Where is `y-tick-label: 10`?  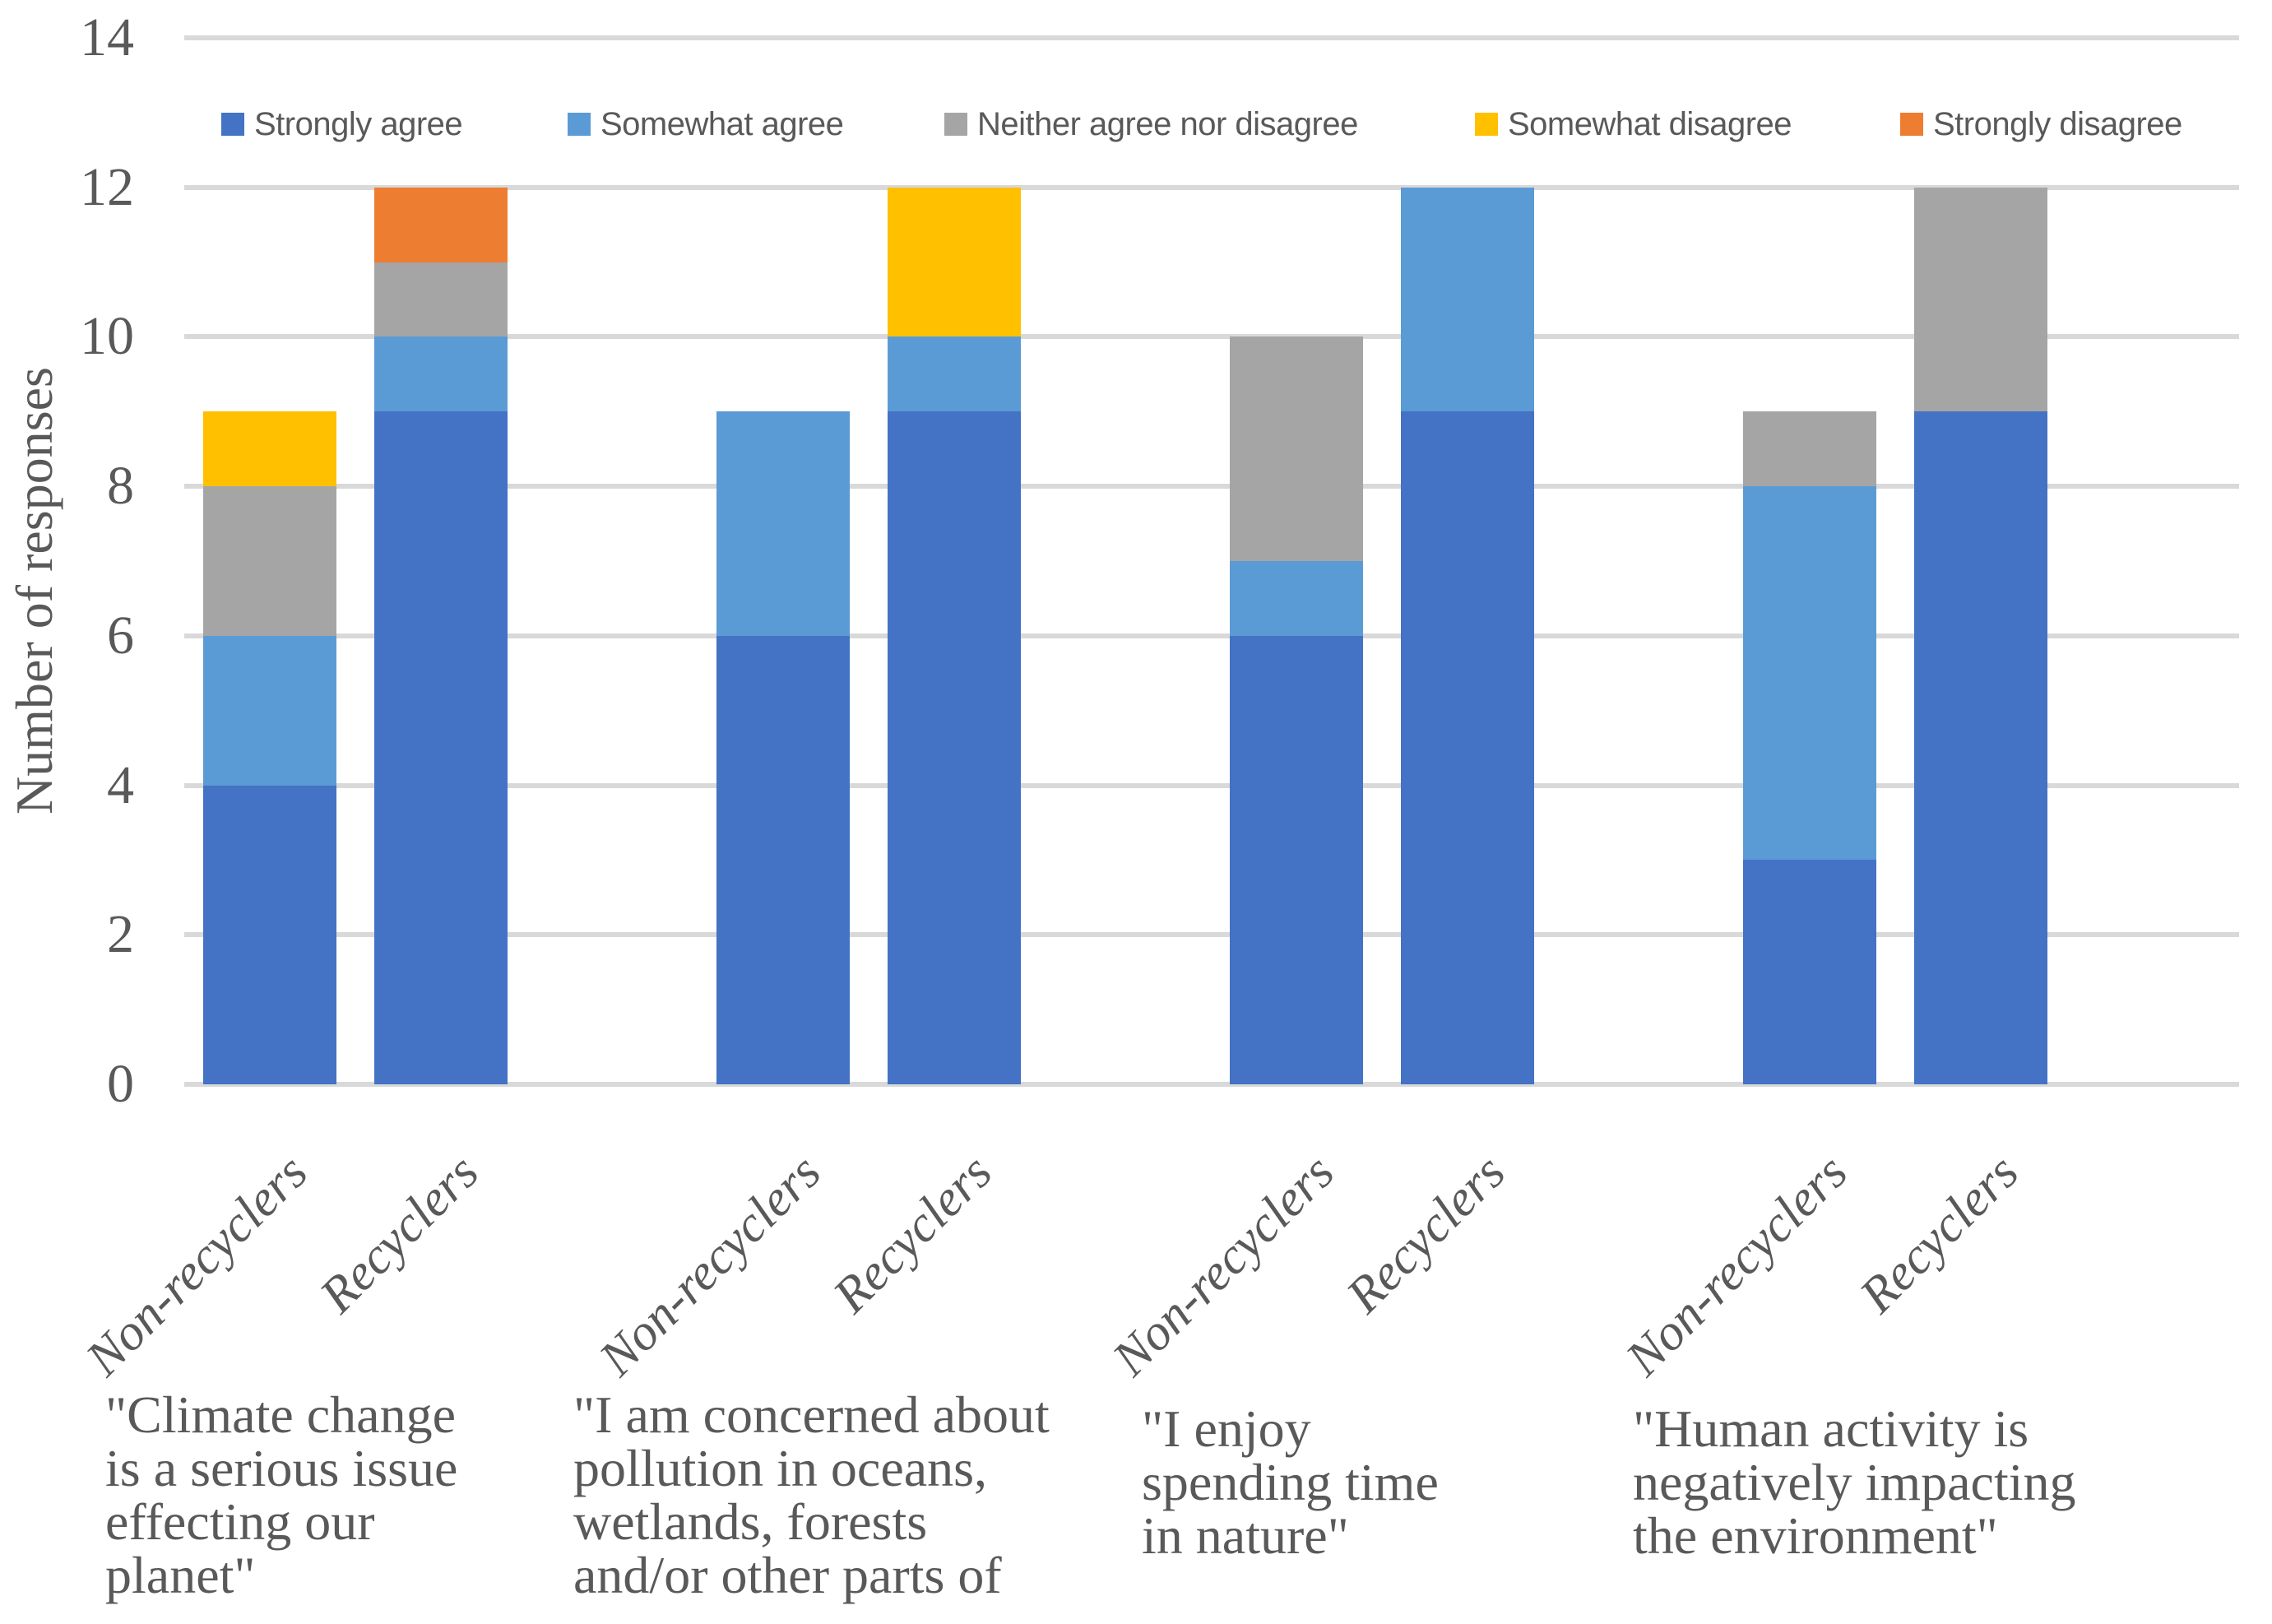 y-tick-label: 10 is located at coordinates (107, 336).